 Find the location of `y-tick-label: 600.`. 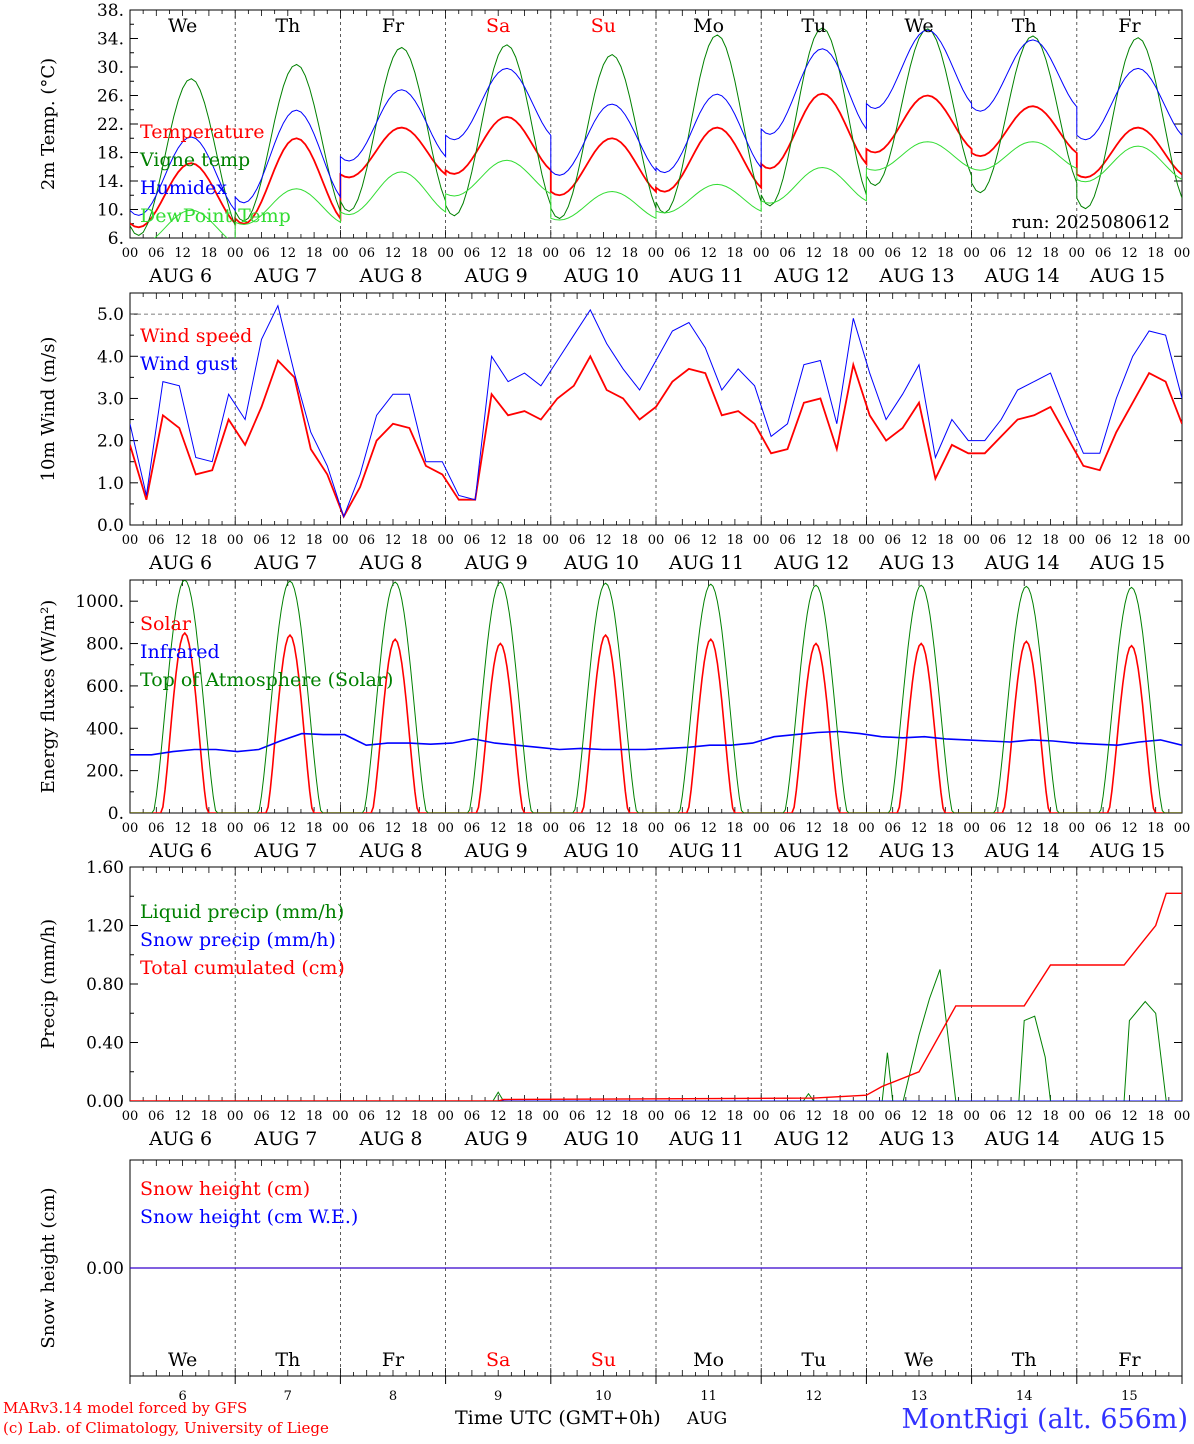

y-tick-label: 600. is located at coordinates (105, 687).